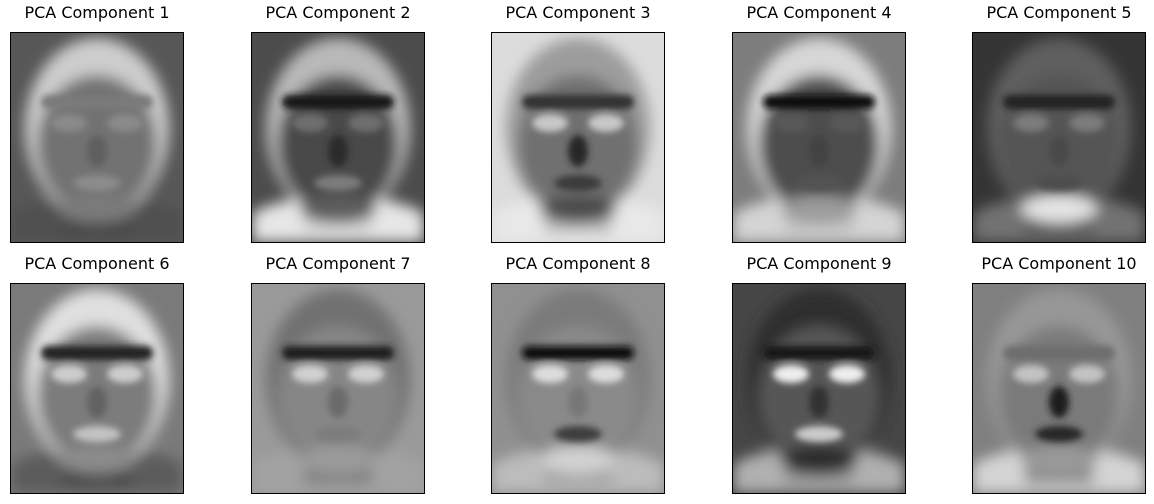 The height and width of the screenshot is (504, 1154). I want to click on pca-component-panel-2: PCA Component 2, so click(338, 122).